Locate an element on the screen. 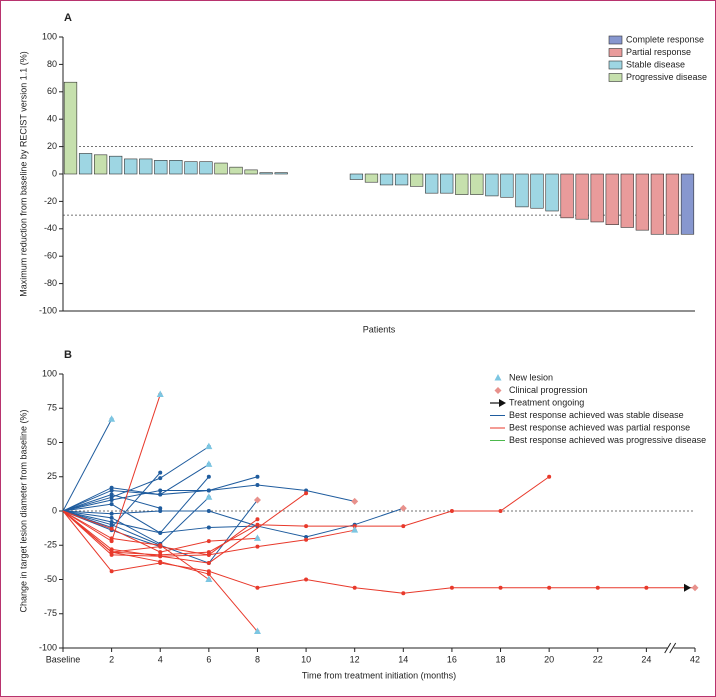  x-tick-label: 22 is located at coordinates (598, 659).